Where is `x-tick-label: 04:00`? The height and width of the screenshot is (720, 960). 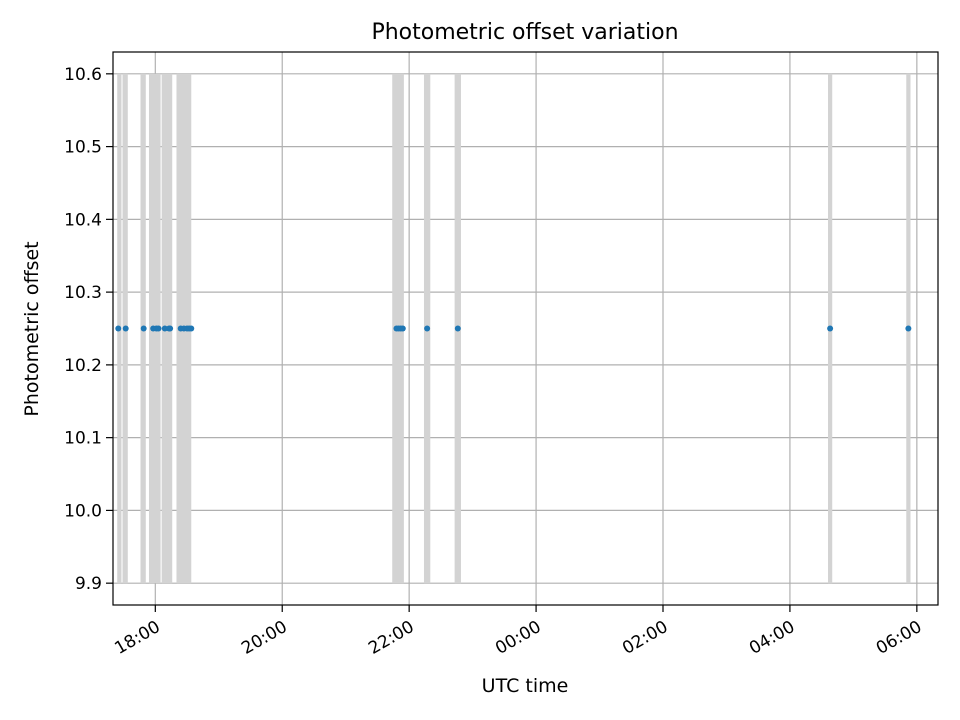 x-tick-label: 04:00 is located at coordinates (772, 638).